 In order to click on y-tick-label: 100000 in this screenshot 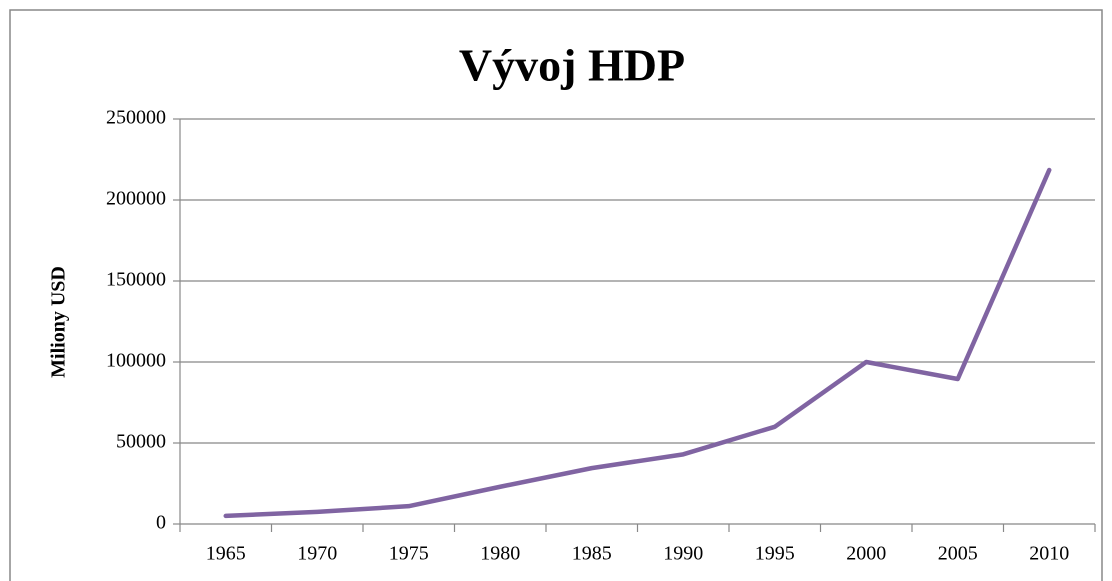, I will do `click(136, 361)`.